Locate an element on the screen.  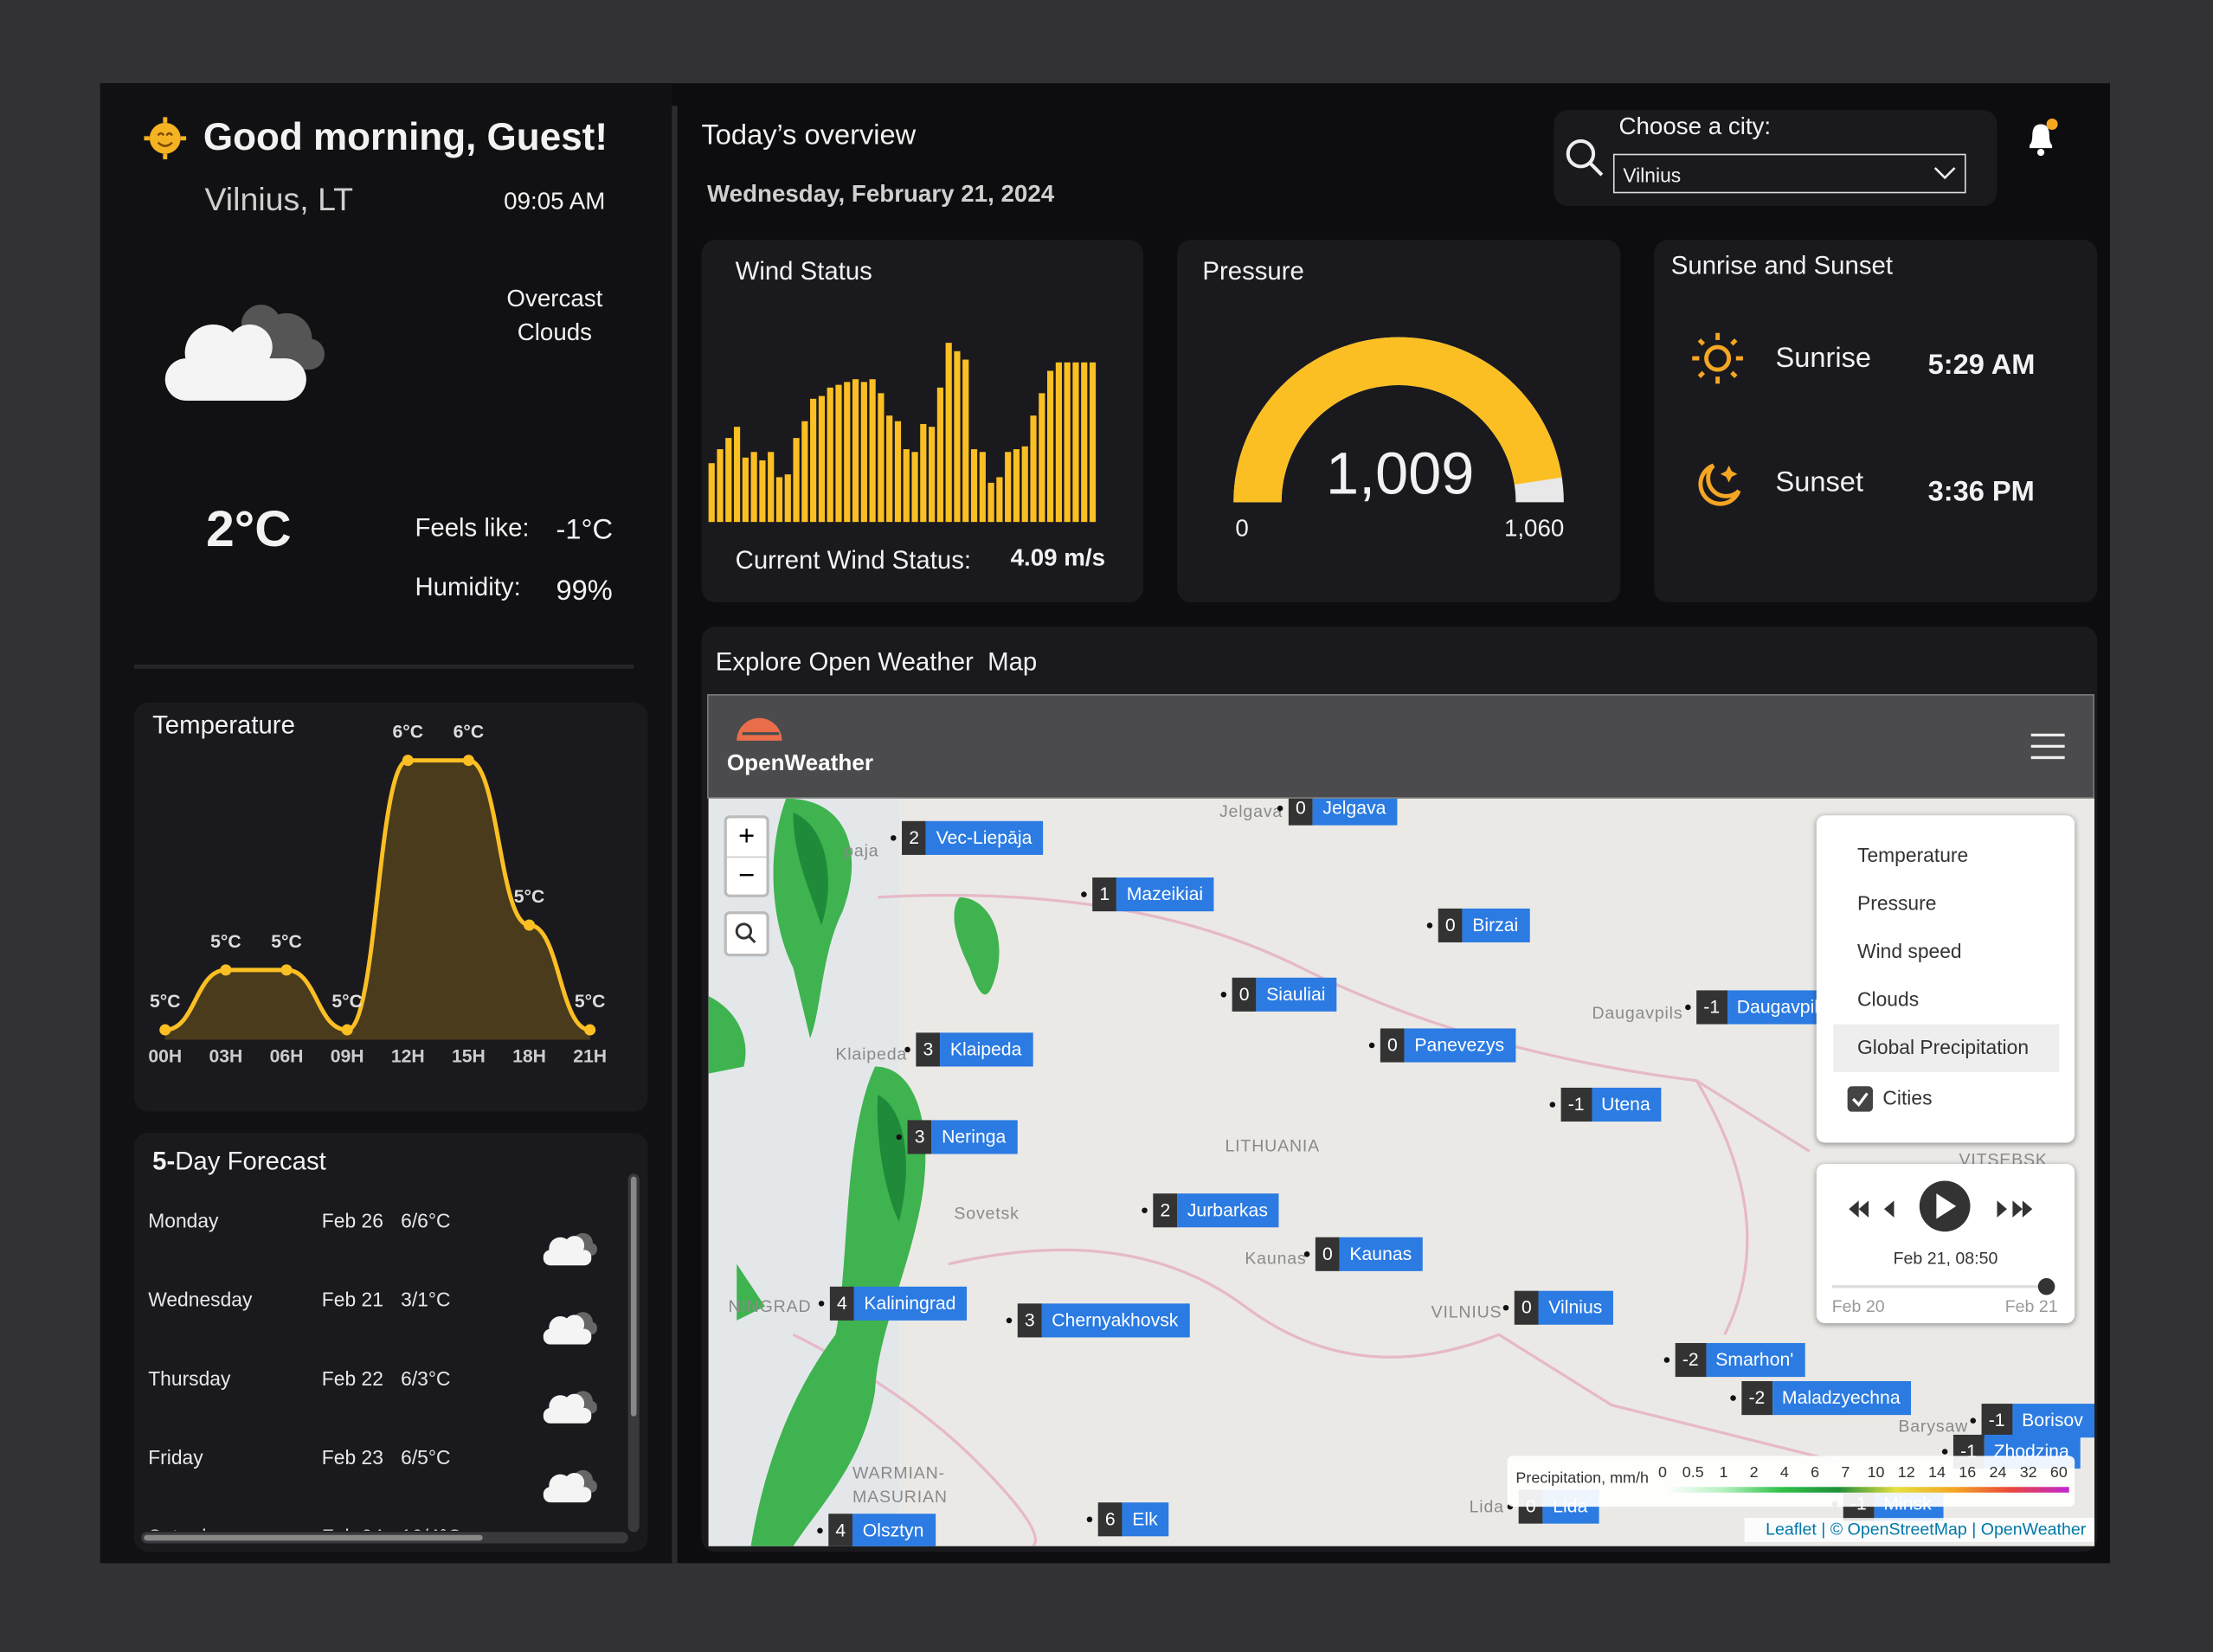
city-value: 6 is located at coordinates (1110, 1519).